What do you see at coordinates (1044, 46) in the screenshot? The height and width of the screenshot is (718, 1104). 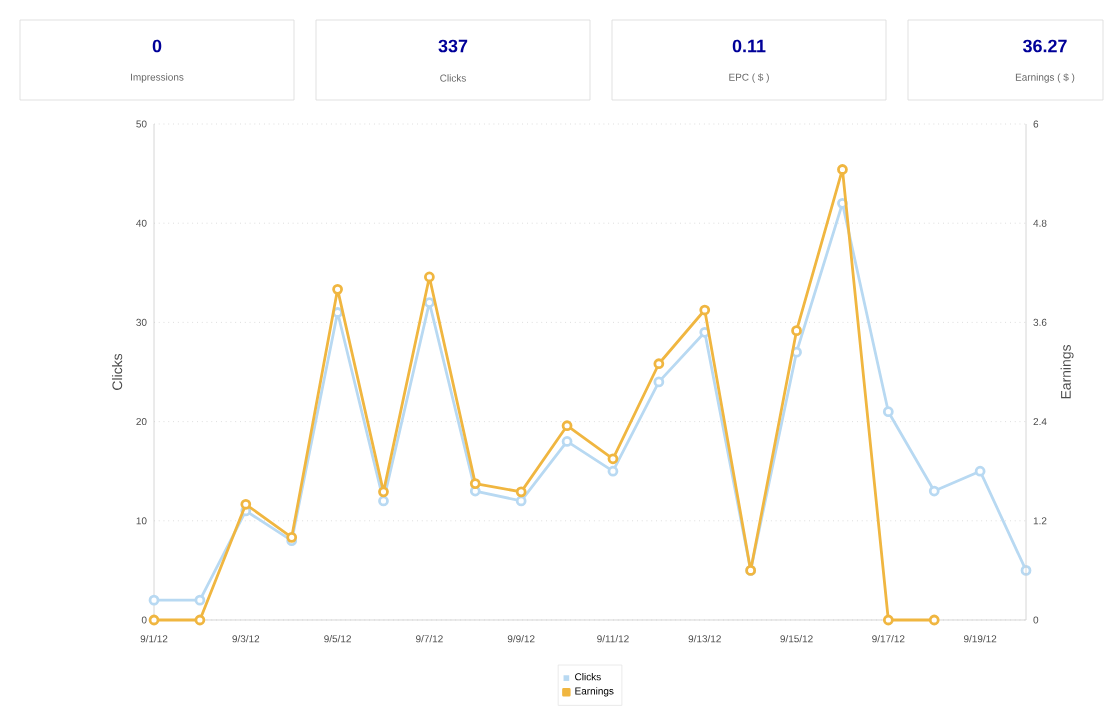 I see `text: 36.27` at bounding box center [1044, 46].